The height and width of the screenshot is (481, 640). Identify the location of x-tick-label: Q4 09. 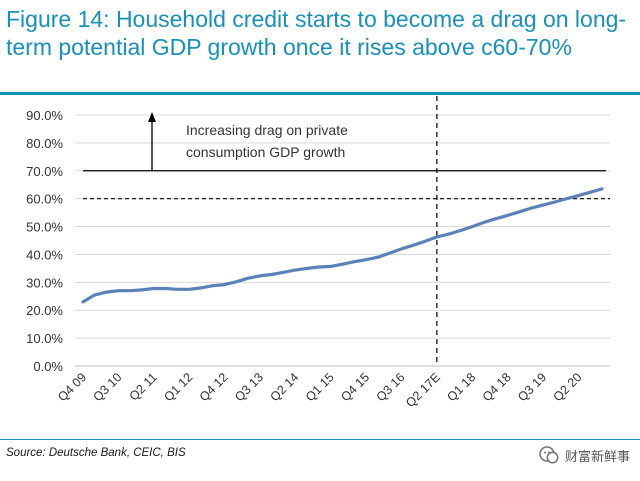
(72, 387).